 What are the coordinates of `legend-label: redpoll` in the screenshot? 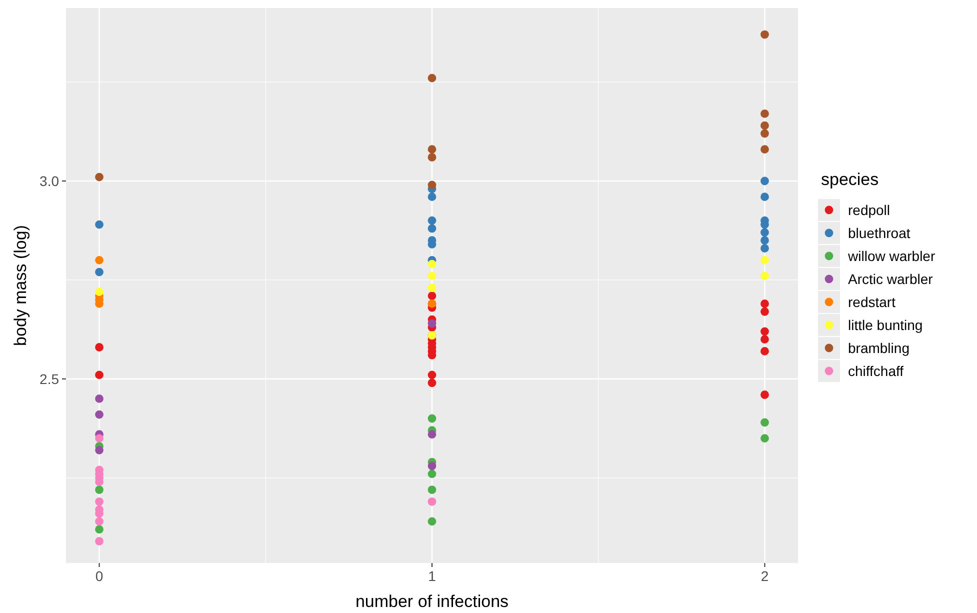 It's located at (869, 210).